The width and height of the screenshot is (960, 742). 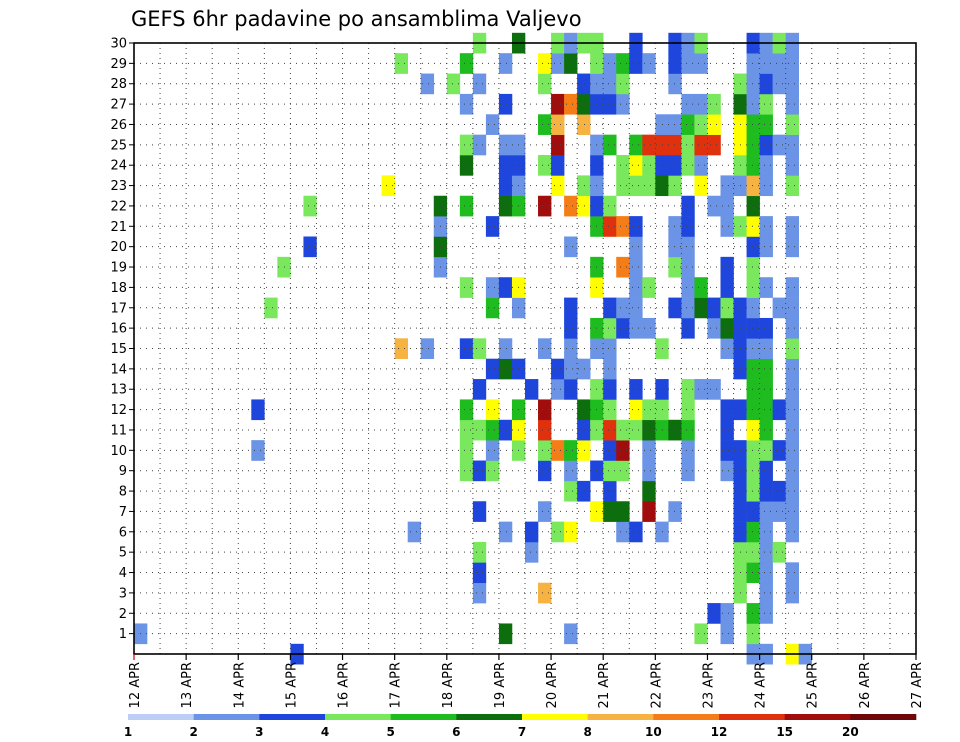 What do you see at coordinates (784, 732) in the screenshot?
I see `colorbar-tick-label: 15` at bounding box center [784, 732].